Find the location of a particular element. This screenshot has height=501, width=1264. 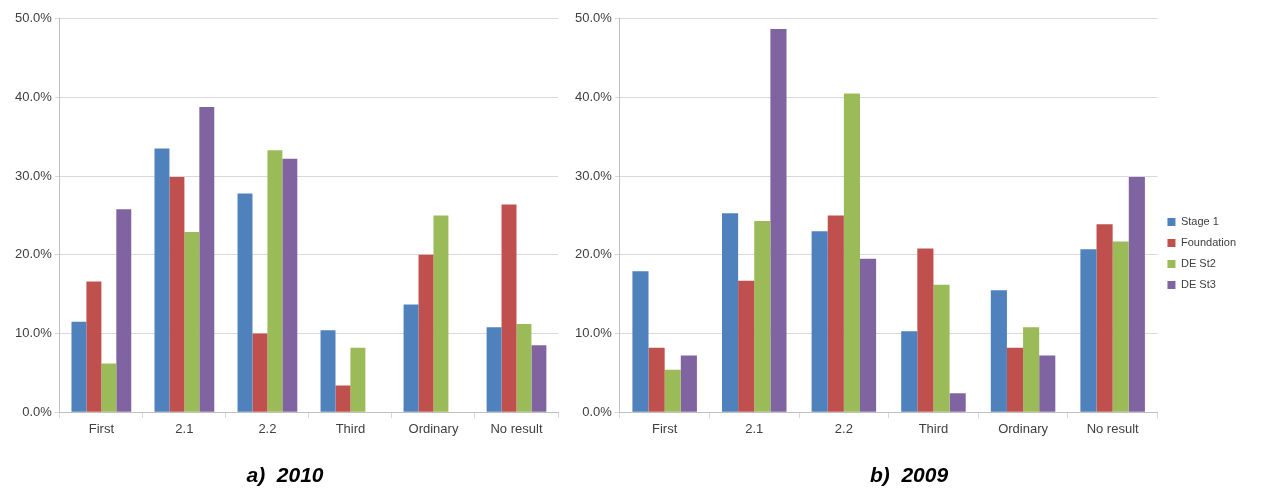

legend-label: DE St3 is located at coordinates (1198, 284).